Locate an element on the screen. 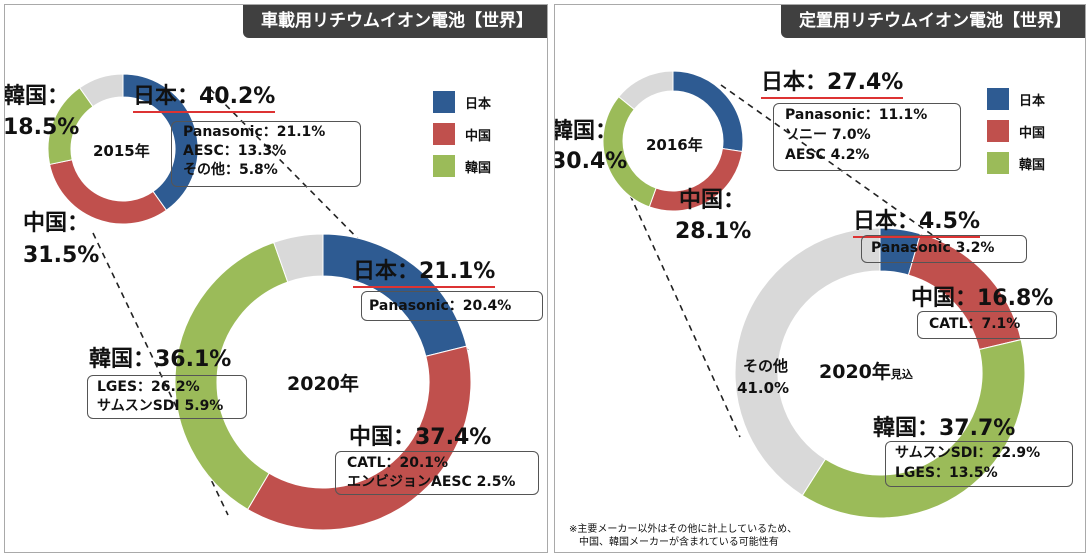 The image size is (1090, 559). china-detail-line: エンビジョンAESC 2.5% is located at coordinates (431, 482).